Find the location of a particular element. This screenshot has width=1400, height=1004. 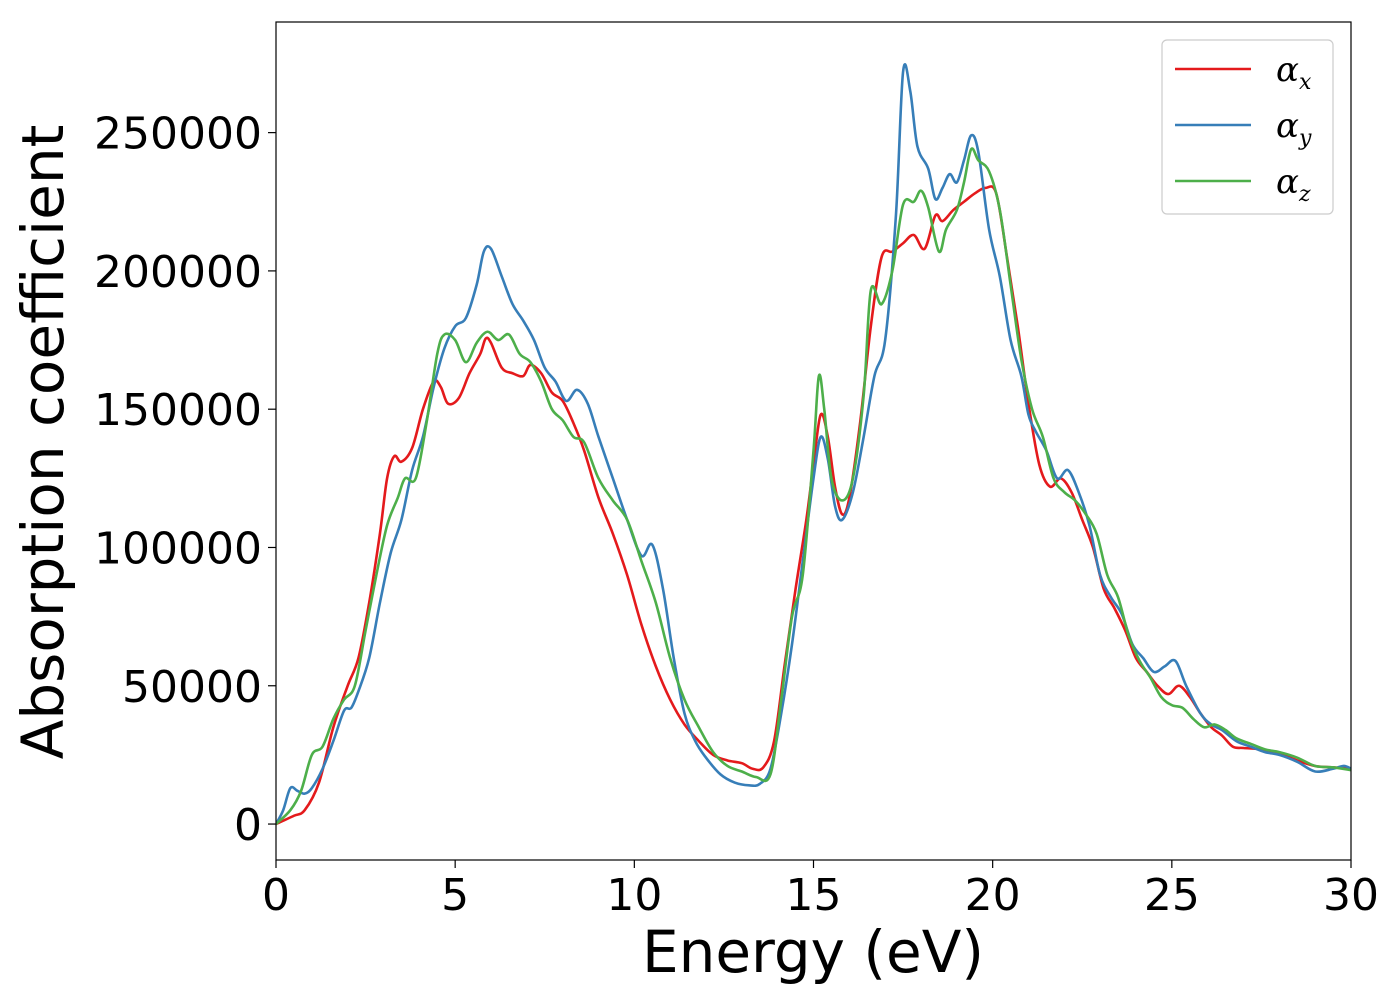

legend-box is located at coordinates (1247, 127).